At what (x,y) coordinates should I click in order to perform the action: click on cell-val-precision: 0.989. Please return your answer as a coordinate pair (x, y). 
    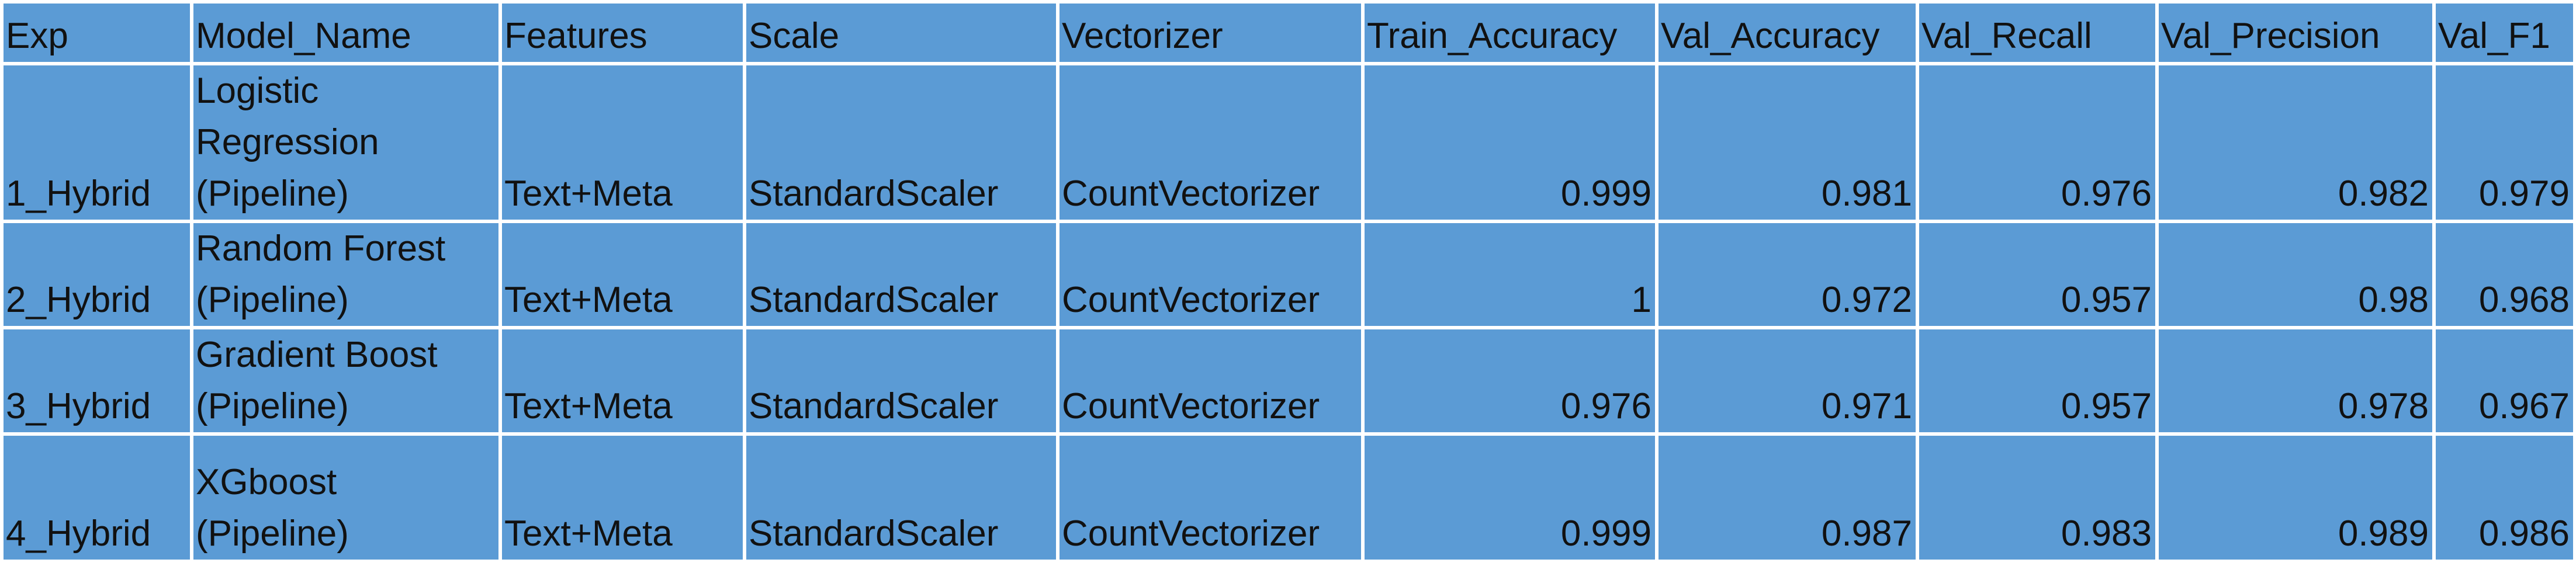
    Looking at the image, I should click on (2295, 497).